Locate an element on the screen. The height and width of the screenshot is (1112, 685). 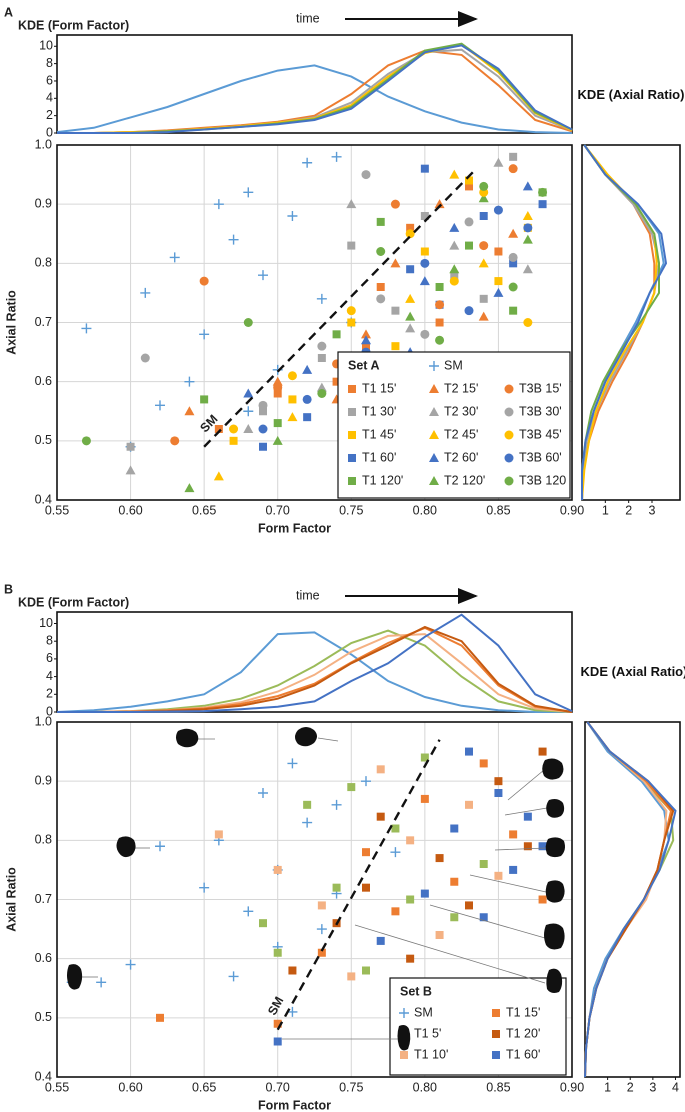
x-tick-label: 0.90 is located at coordinates (572, 510).